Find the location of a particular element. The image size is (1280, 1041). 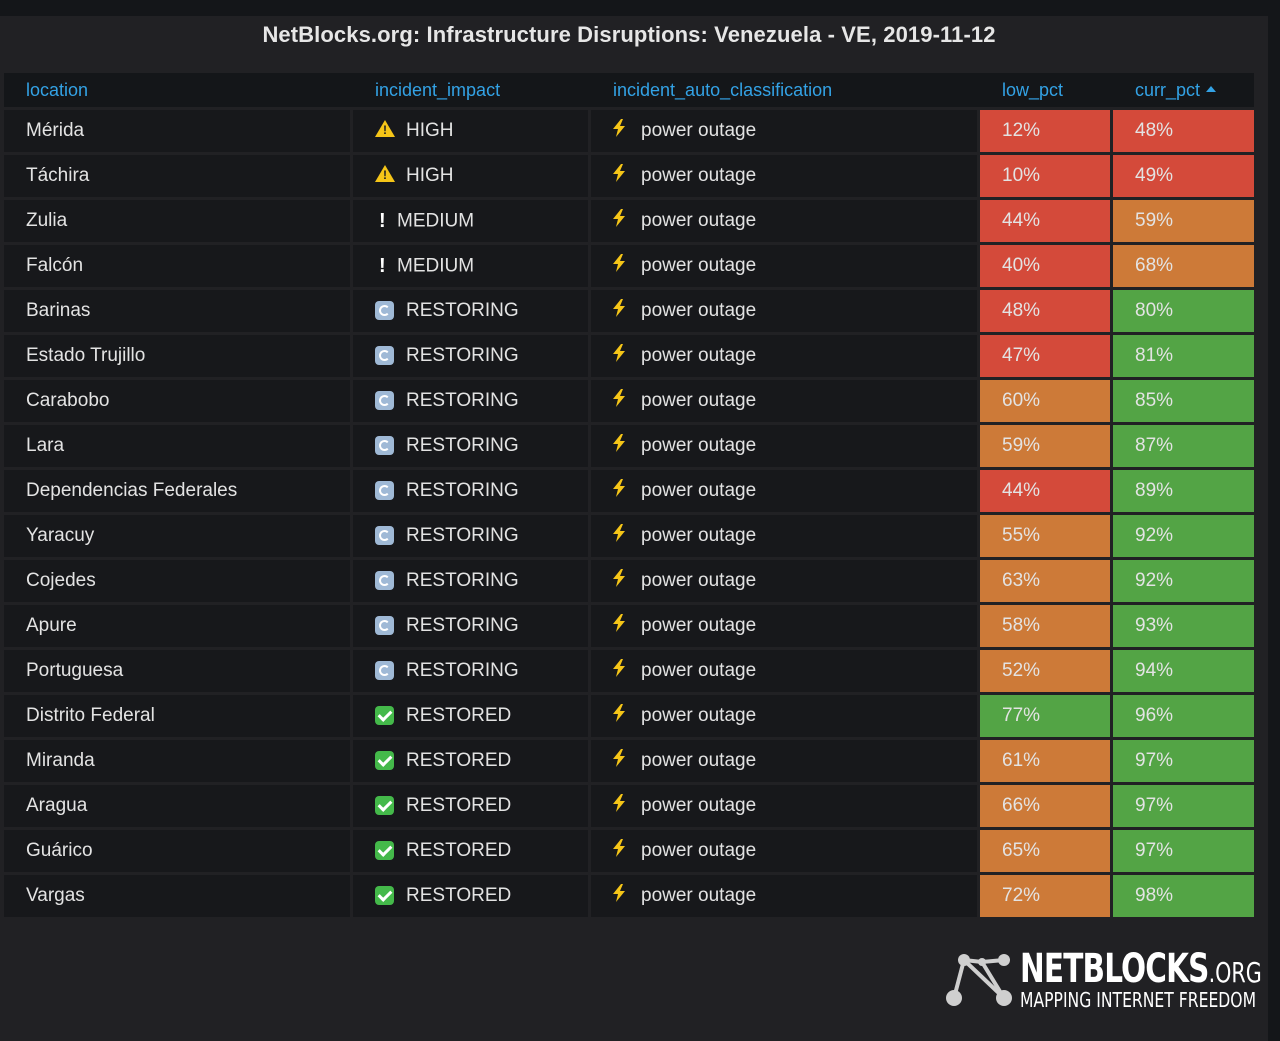

cell-location: Vargas is located at coordinates (178, 896).